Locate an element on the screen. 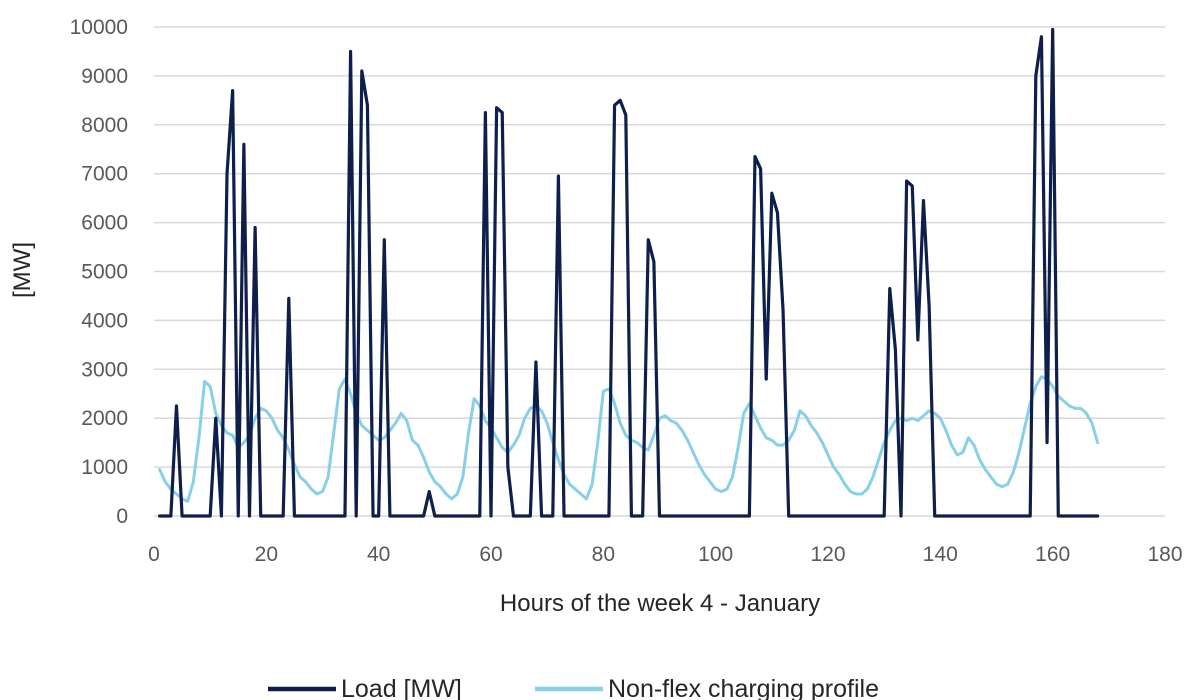 The image size is (1191, 700). legend-item-nonflex: Non-flex charging profile is located at coordinates (707, 687).